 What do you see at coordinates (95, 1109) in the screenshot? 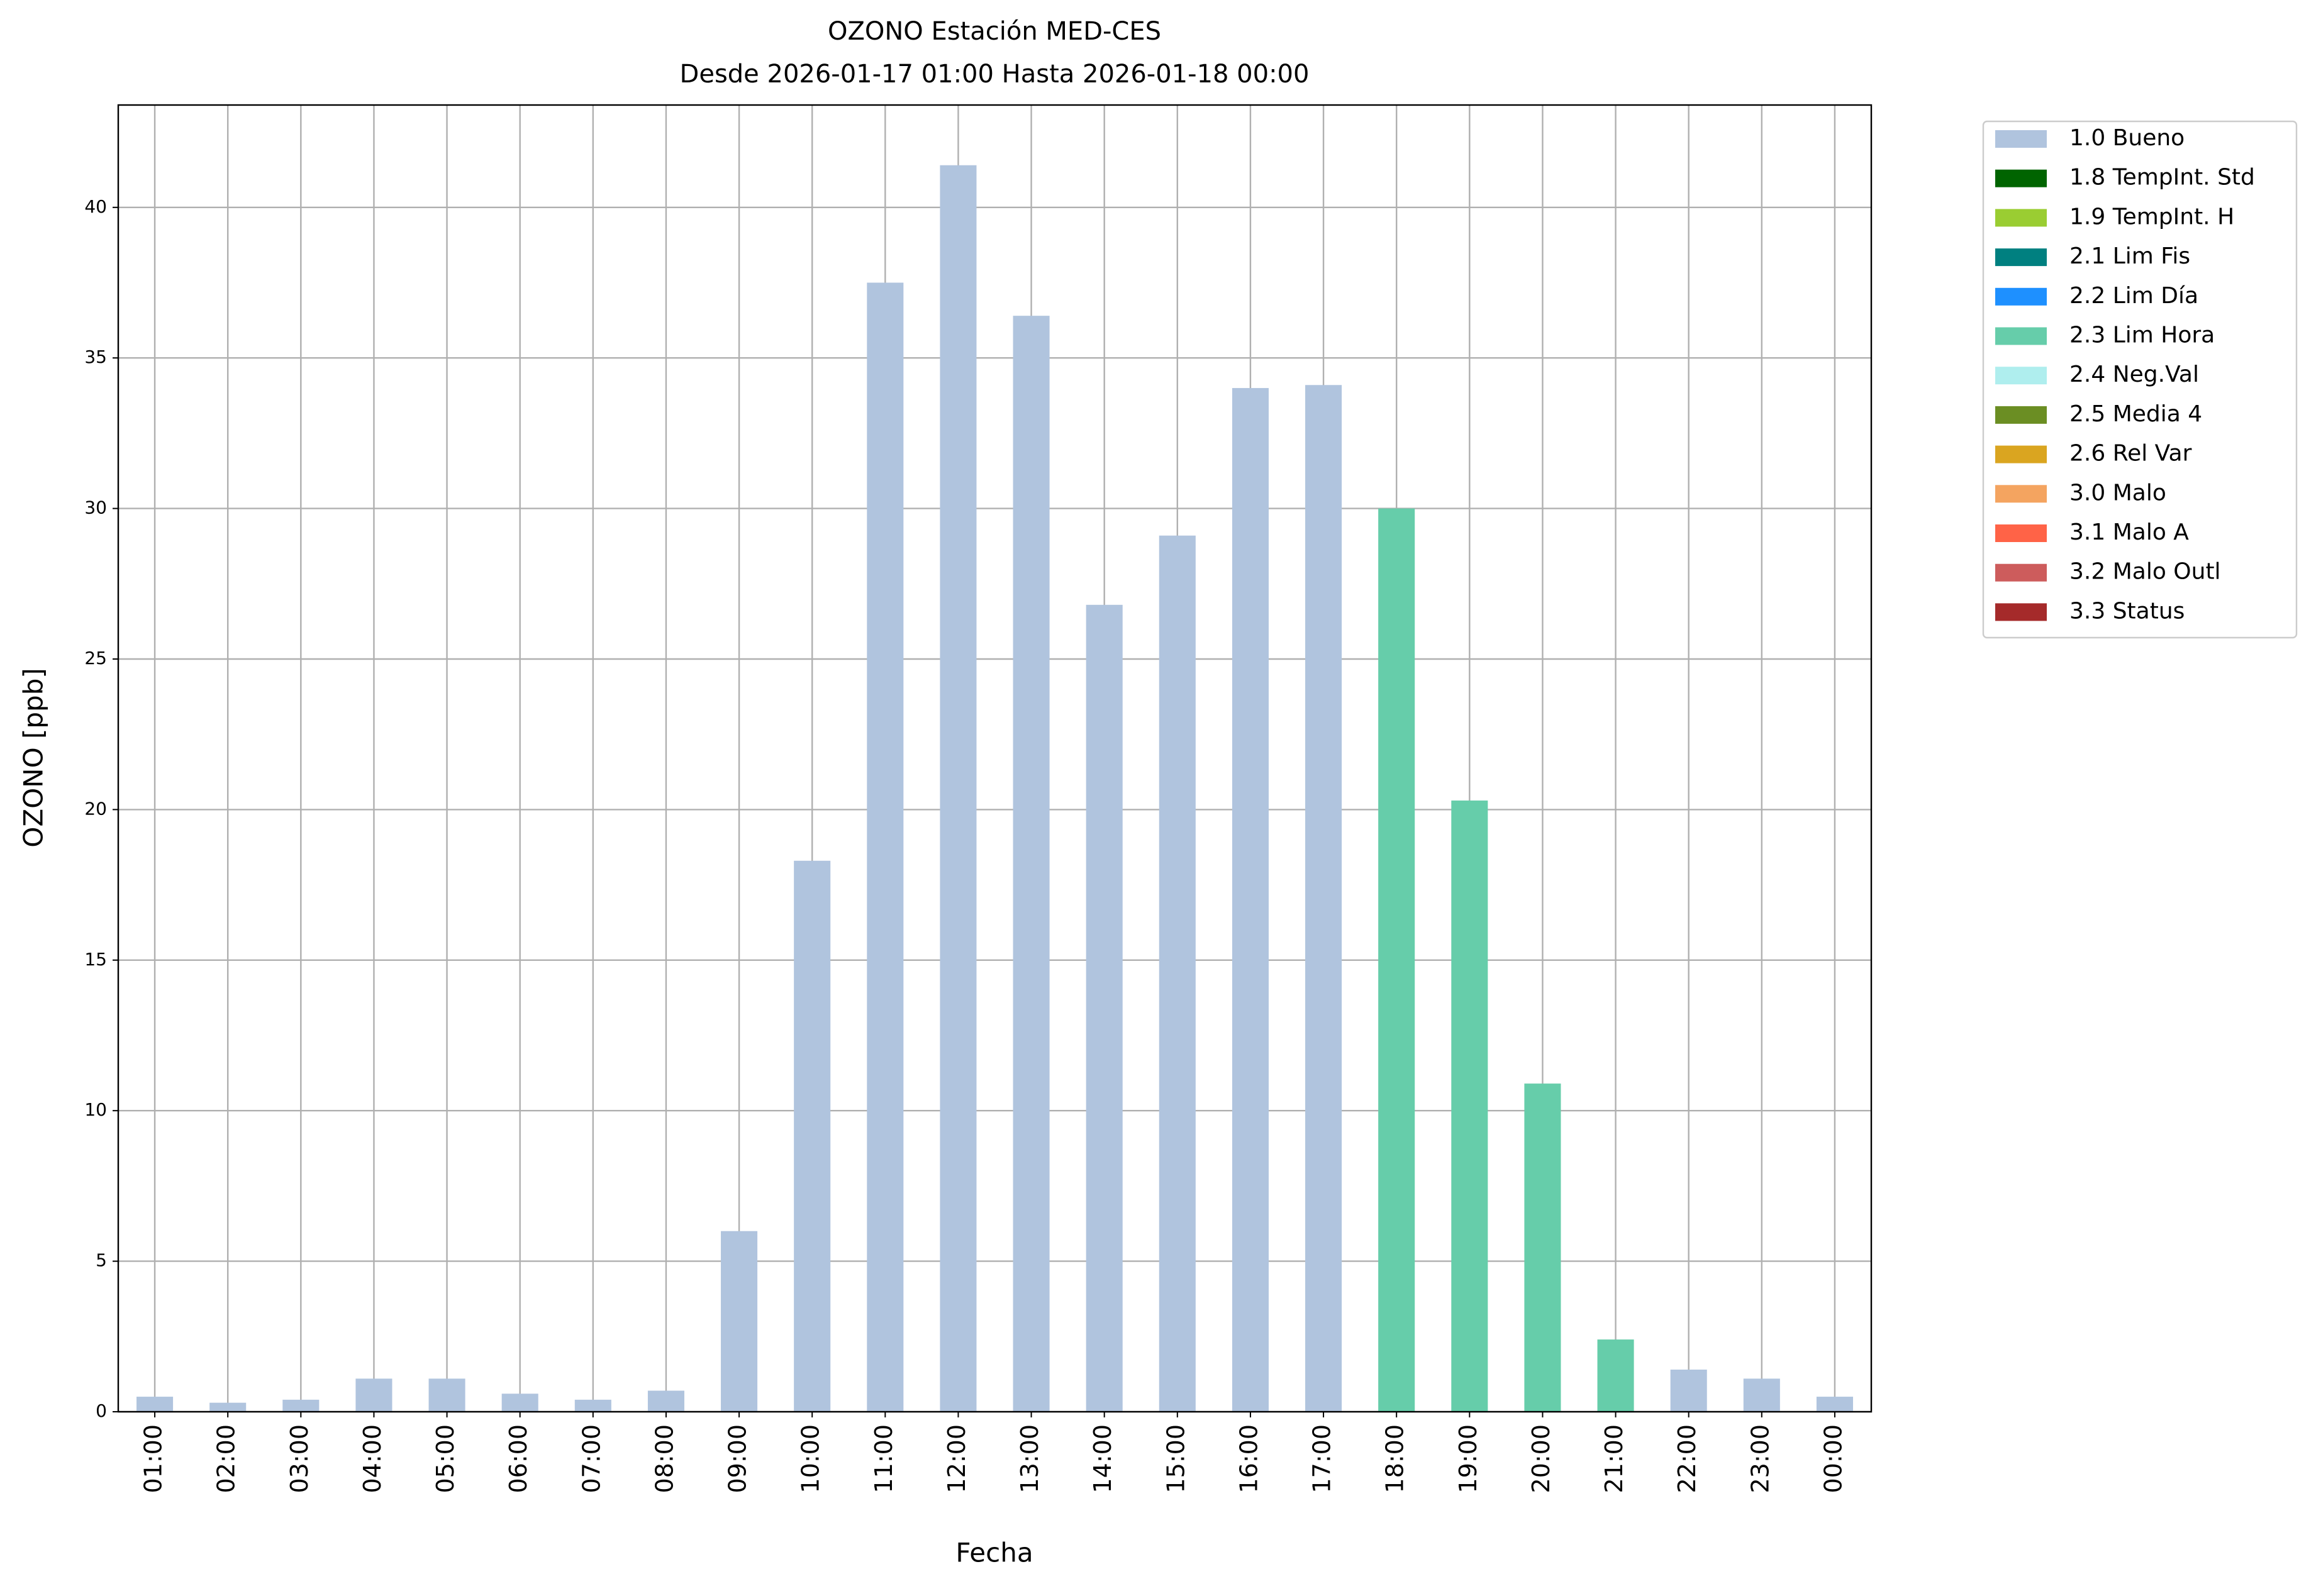
I see `y-tick-label: 10` at bounding box center [95, 1109].